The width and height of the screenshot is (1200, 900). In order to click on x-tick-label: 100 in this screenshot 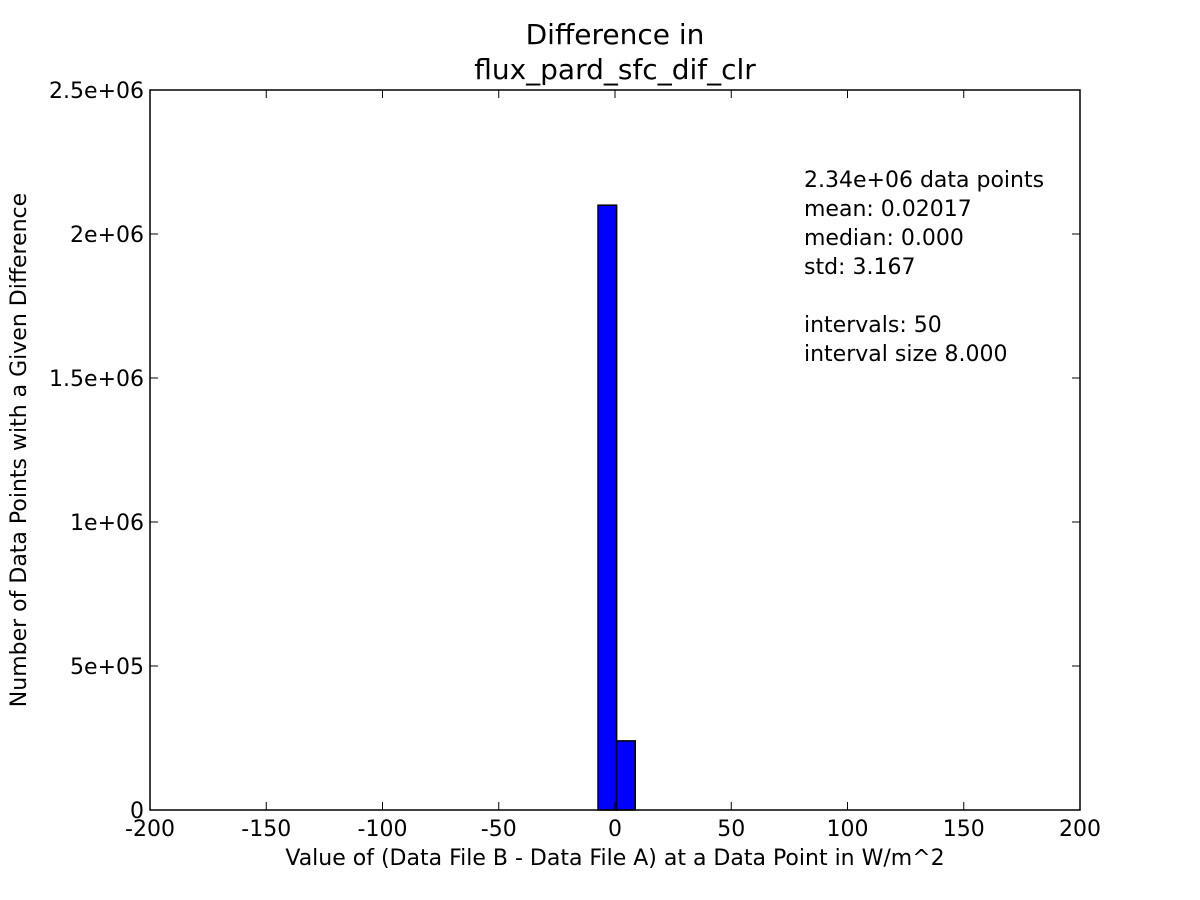, I will do `click(848, 829)`.